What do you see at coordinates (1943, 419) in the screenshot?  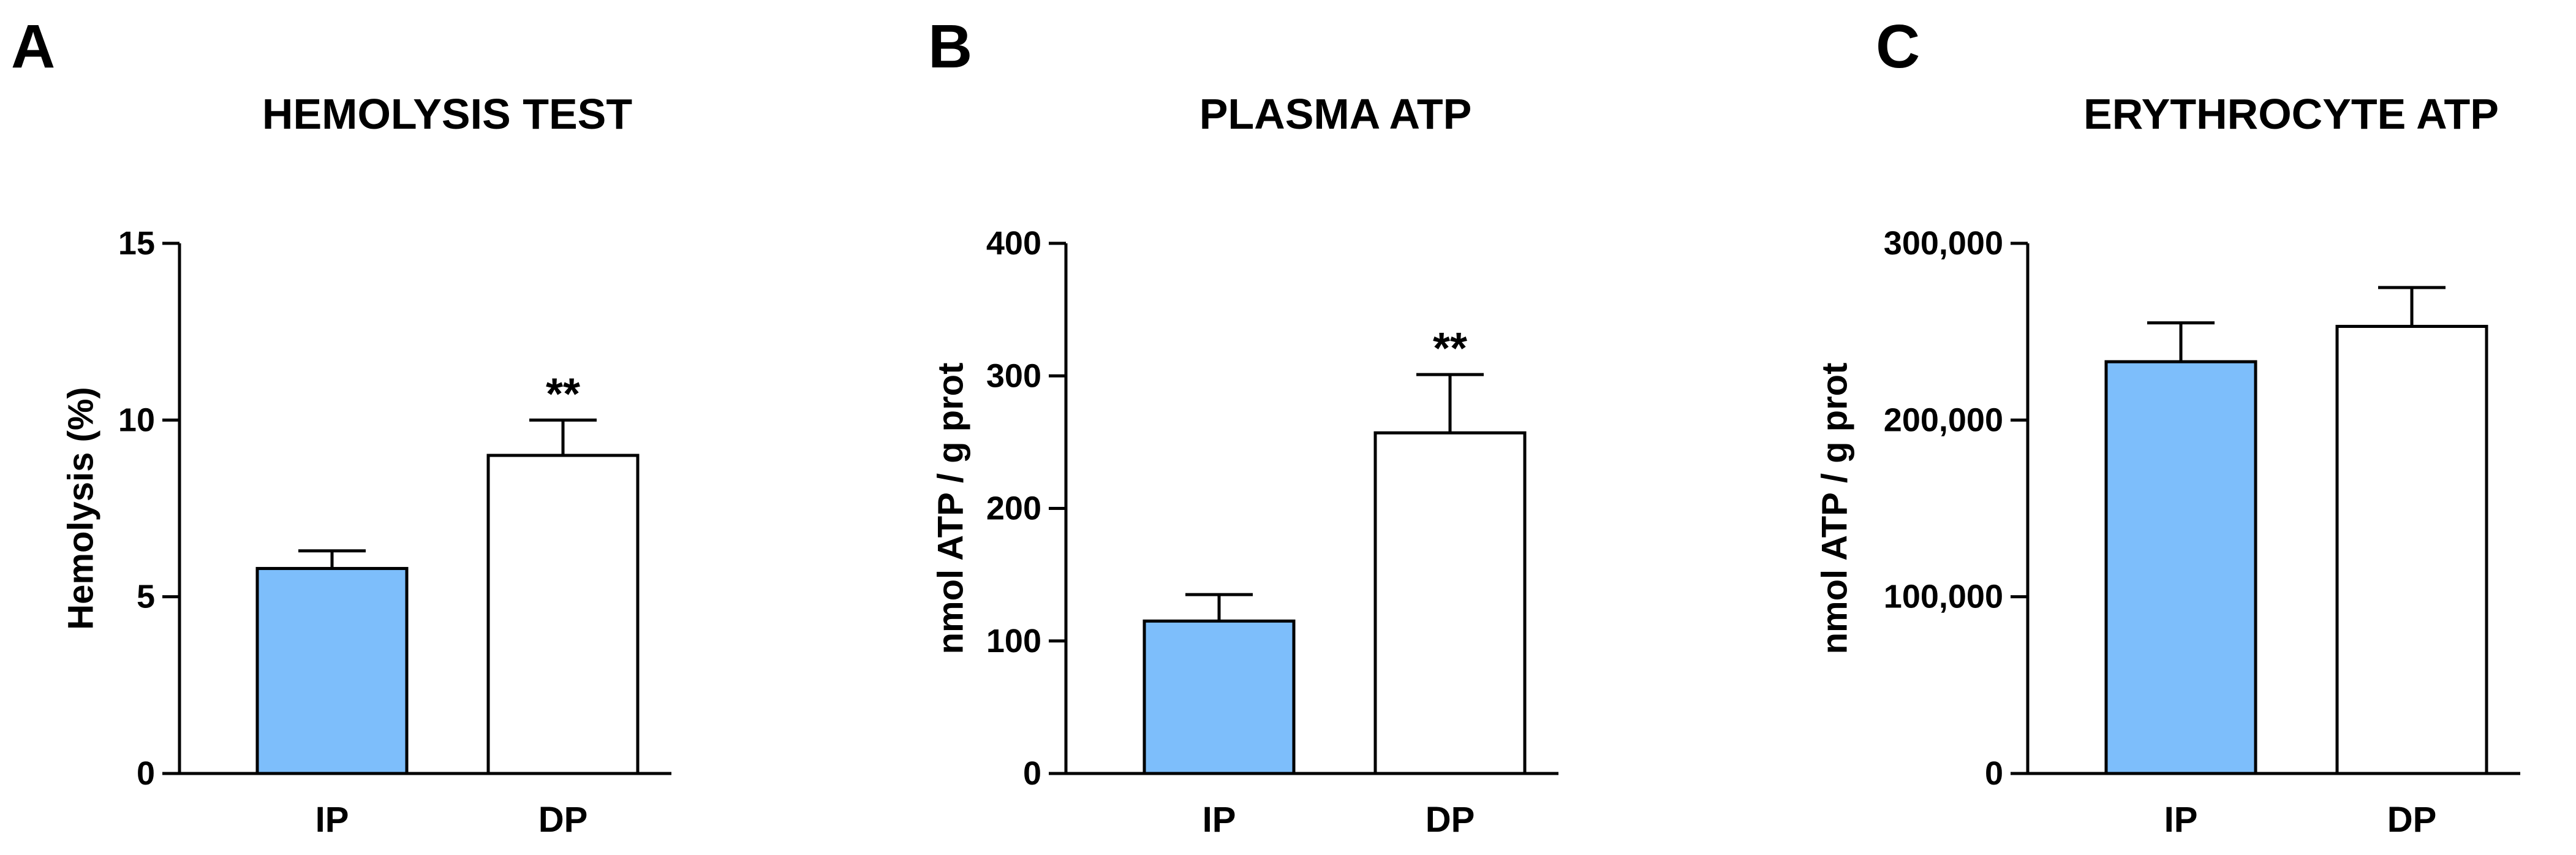 I see `y-tick-label: 200,000` at bounding box center [1943, 419].